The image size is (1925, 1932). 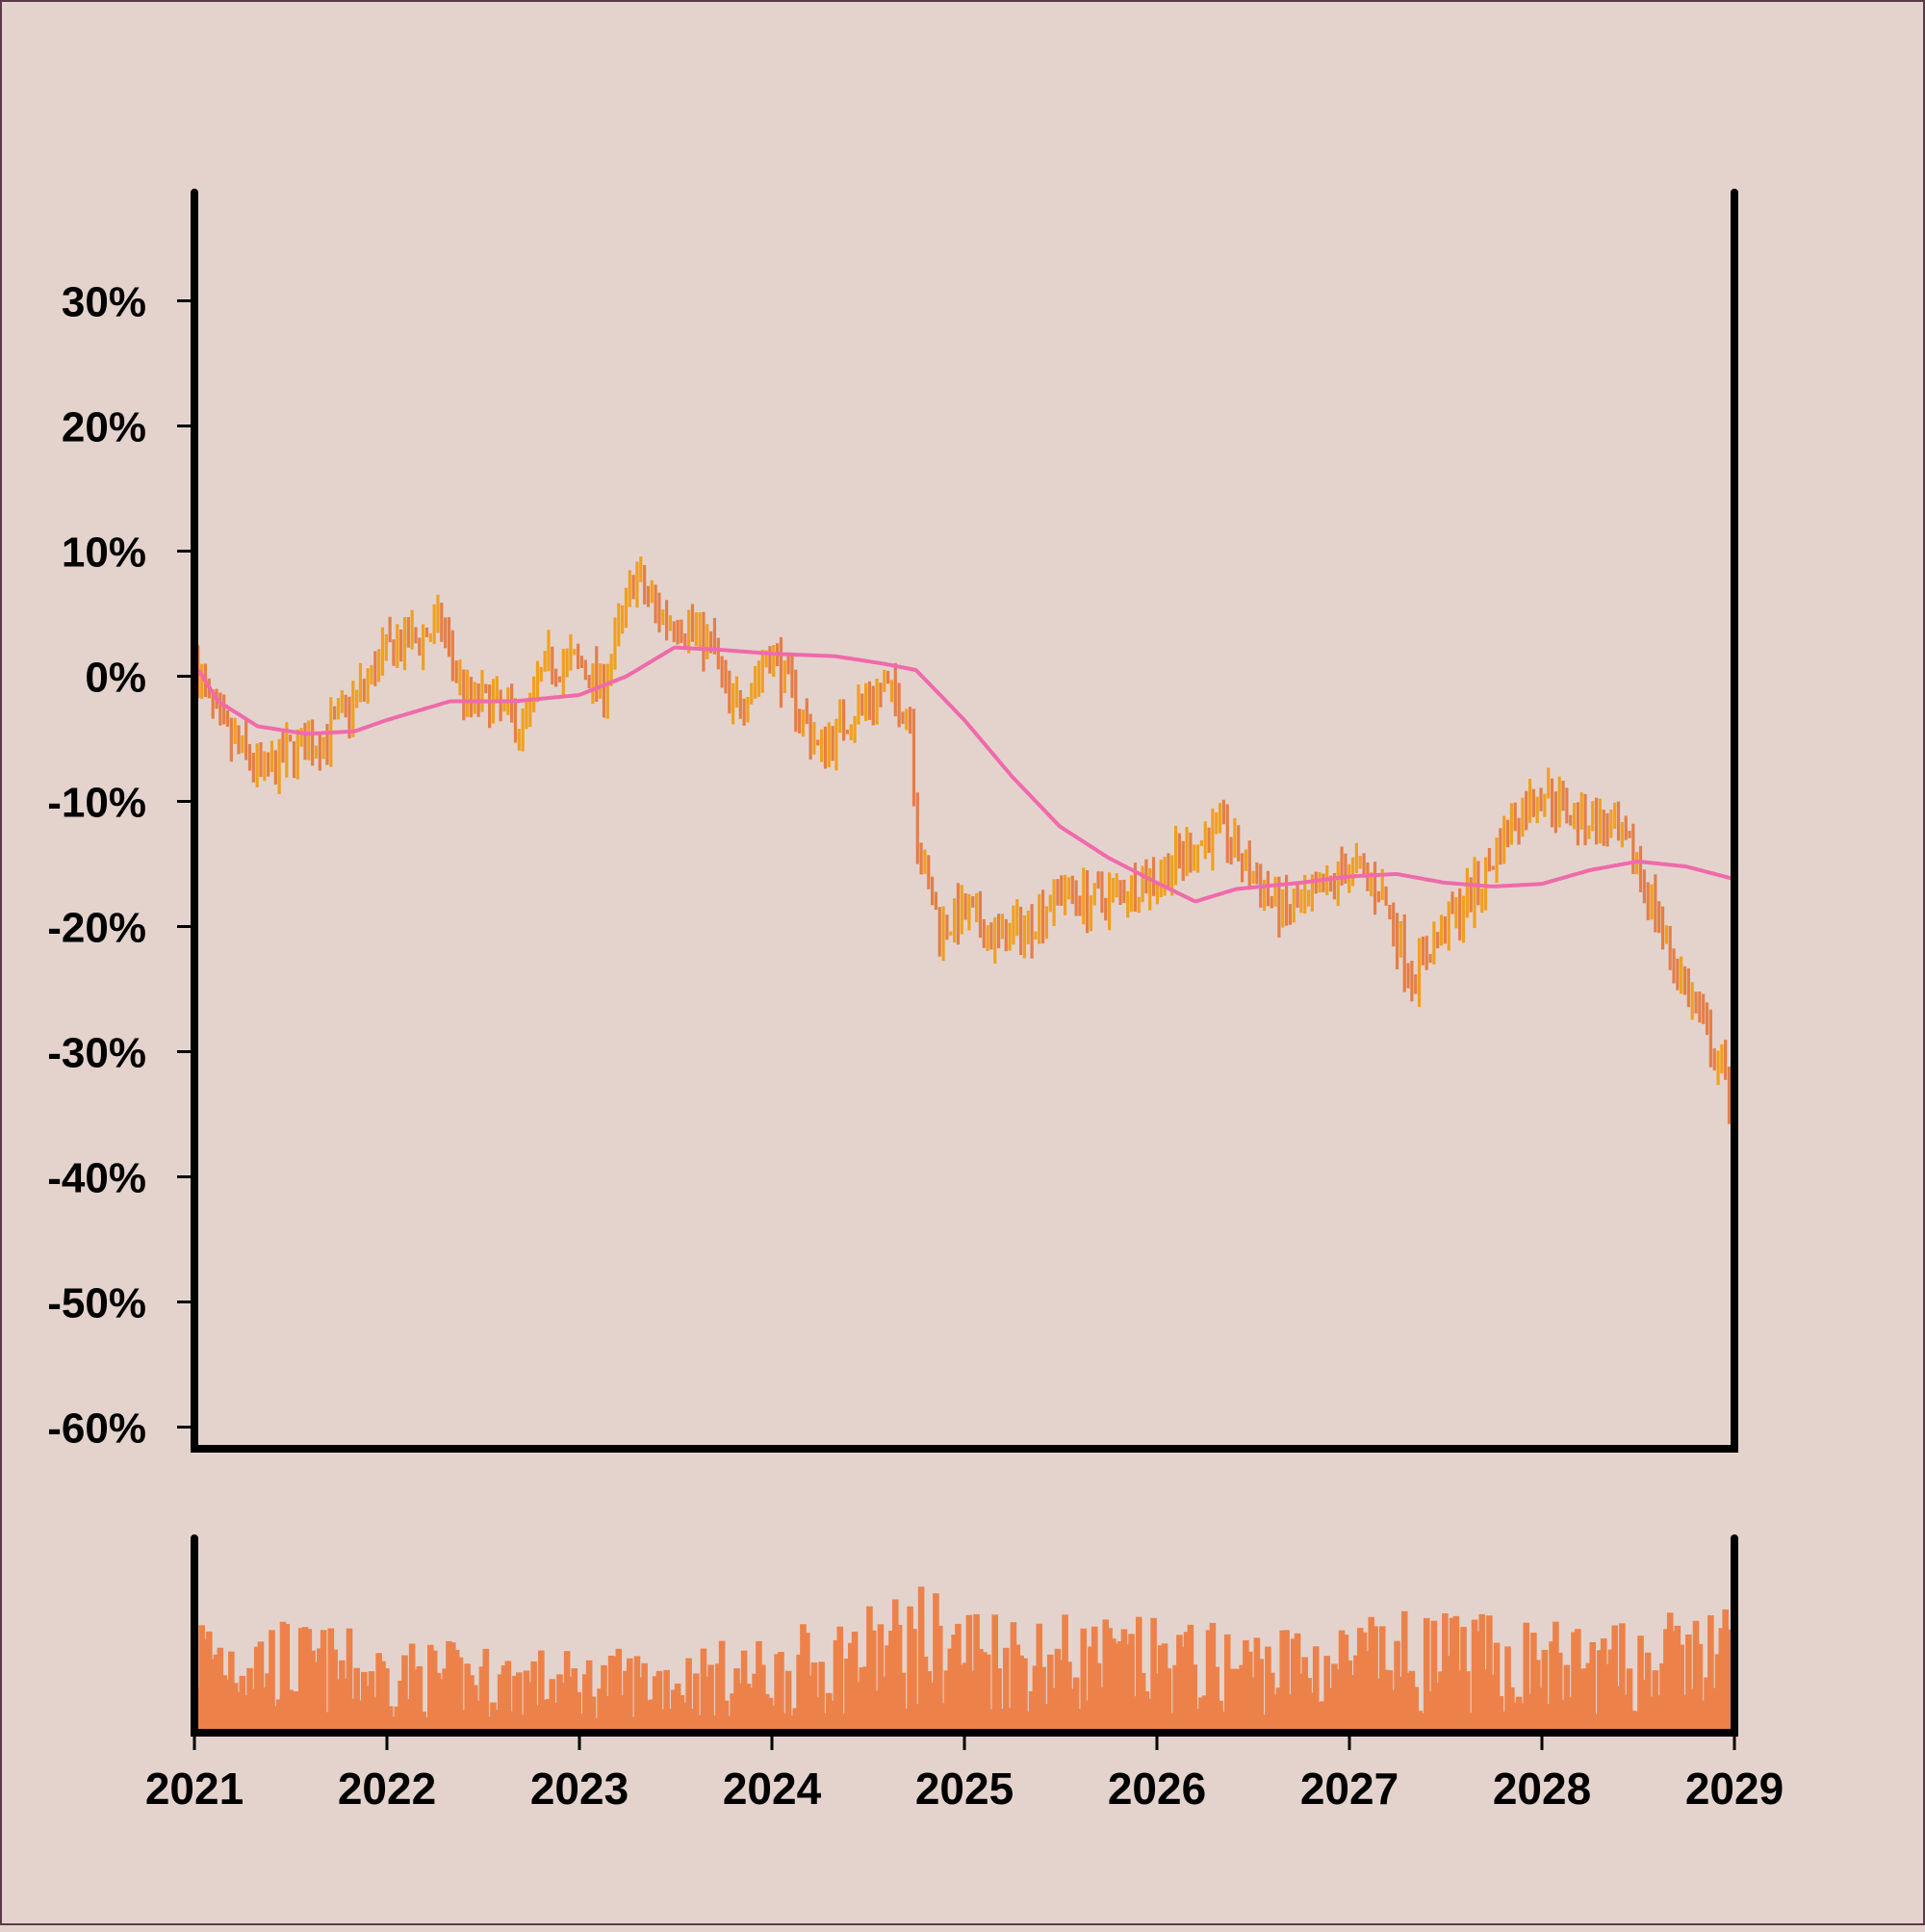 What do you see at coordinates (115, 679) in the screenshot?
I see `y-tick-label: 0%` at bounding box center [115, 679].